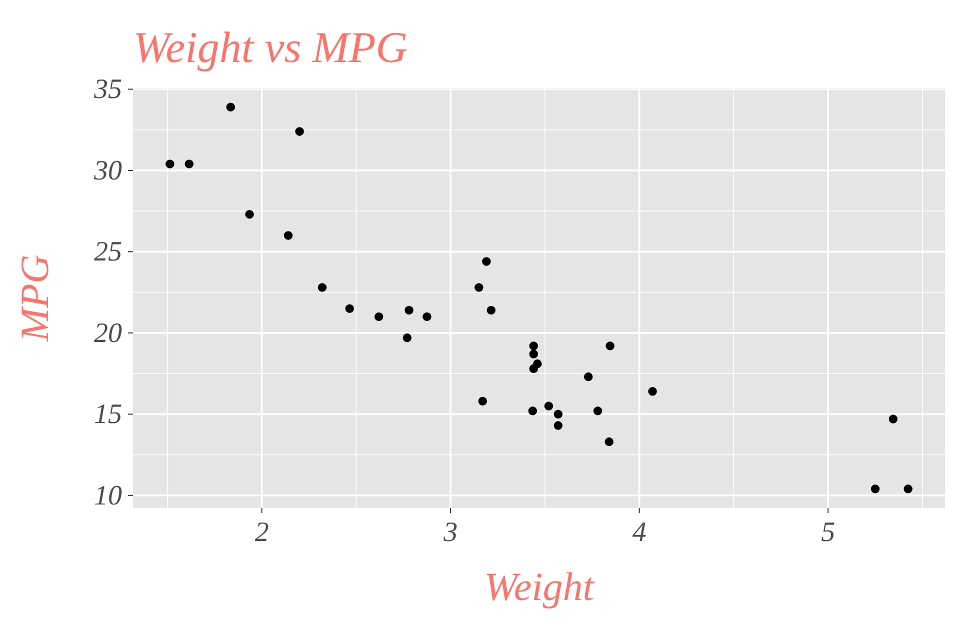 This screenshot has height=633, width=960. I want to click on y-axis-title: MPG, so click(34, 298).